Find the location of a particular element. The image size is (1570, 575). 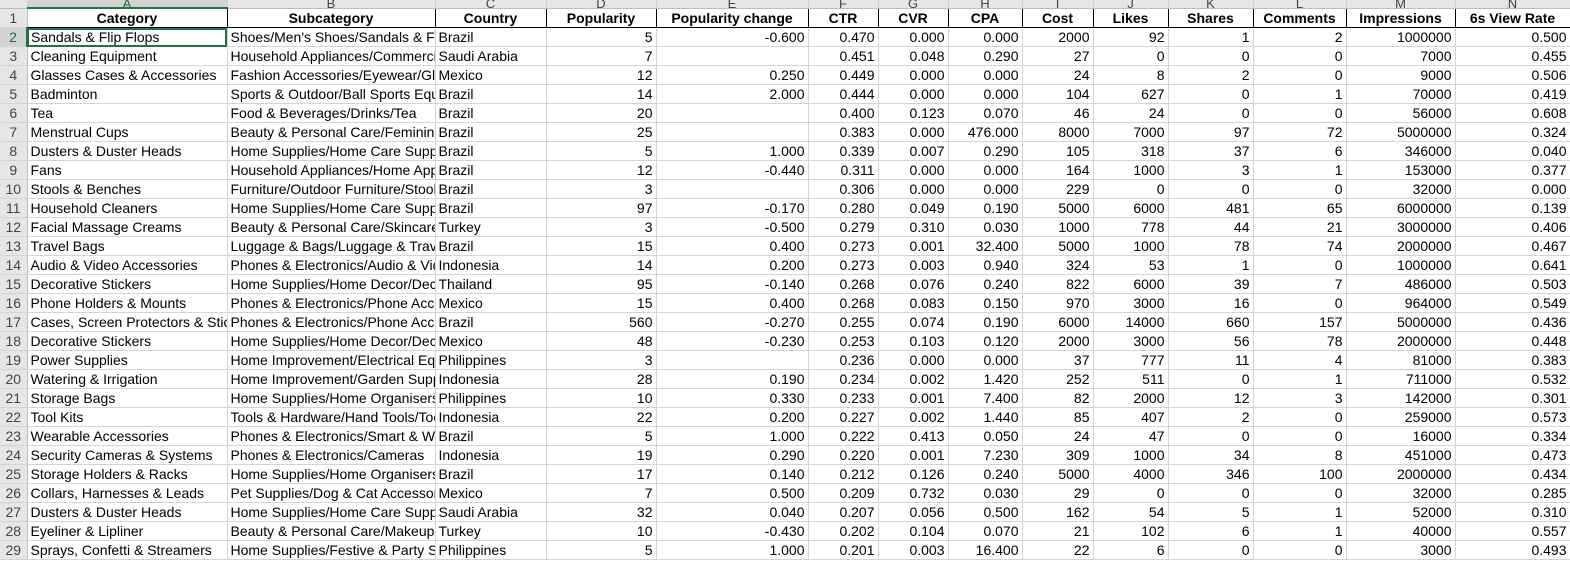

row-header-20: 20 is located at coordinates (14, 379).